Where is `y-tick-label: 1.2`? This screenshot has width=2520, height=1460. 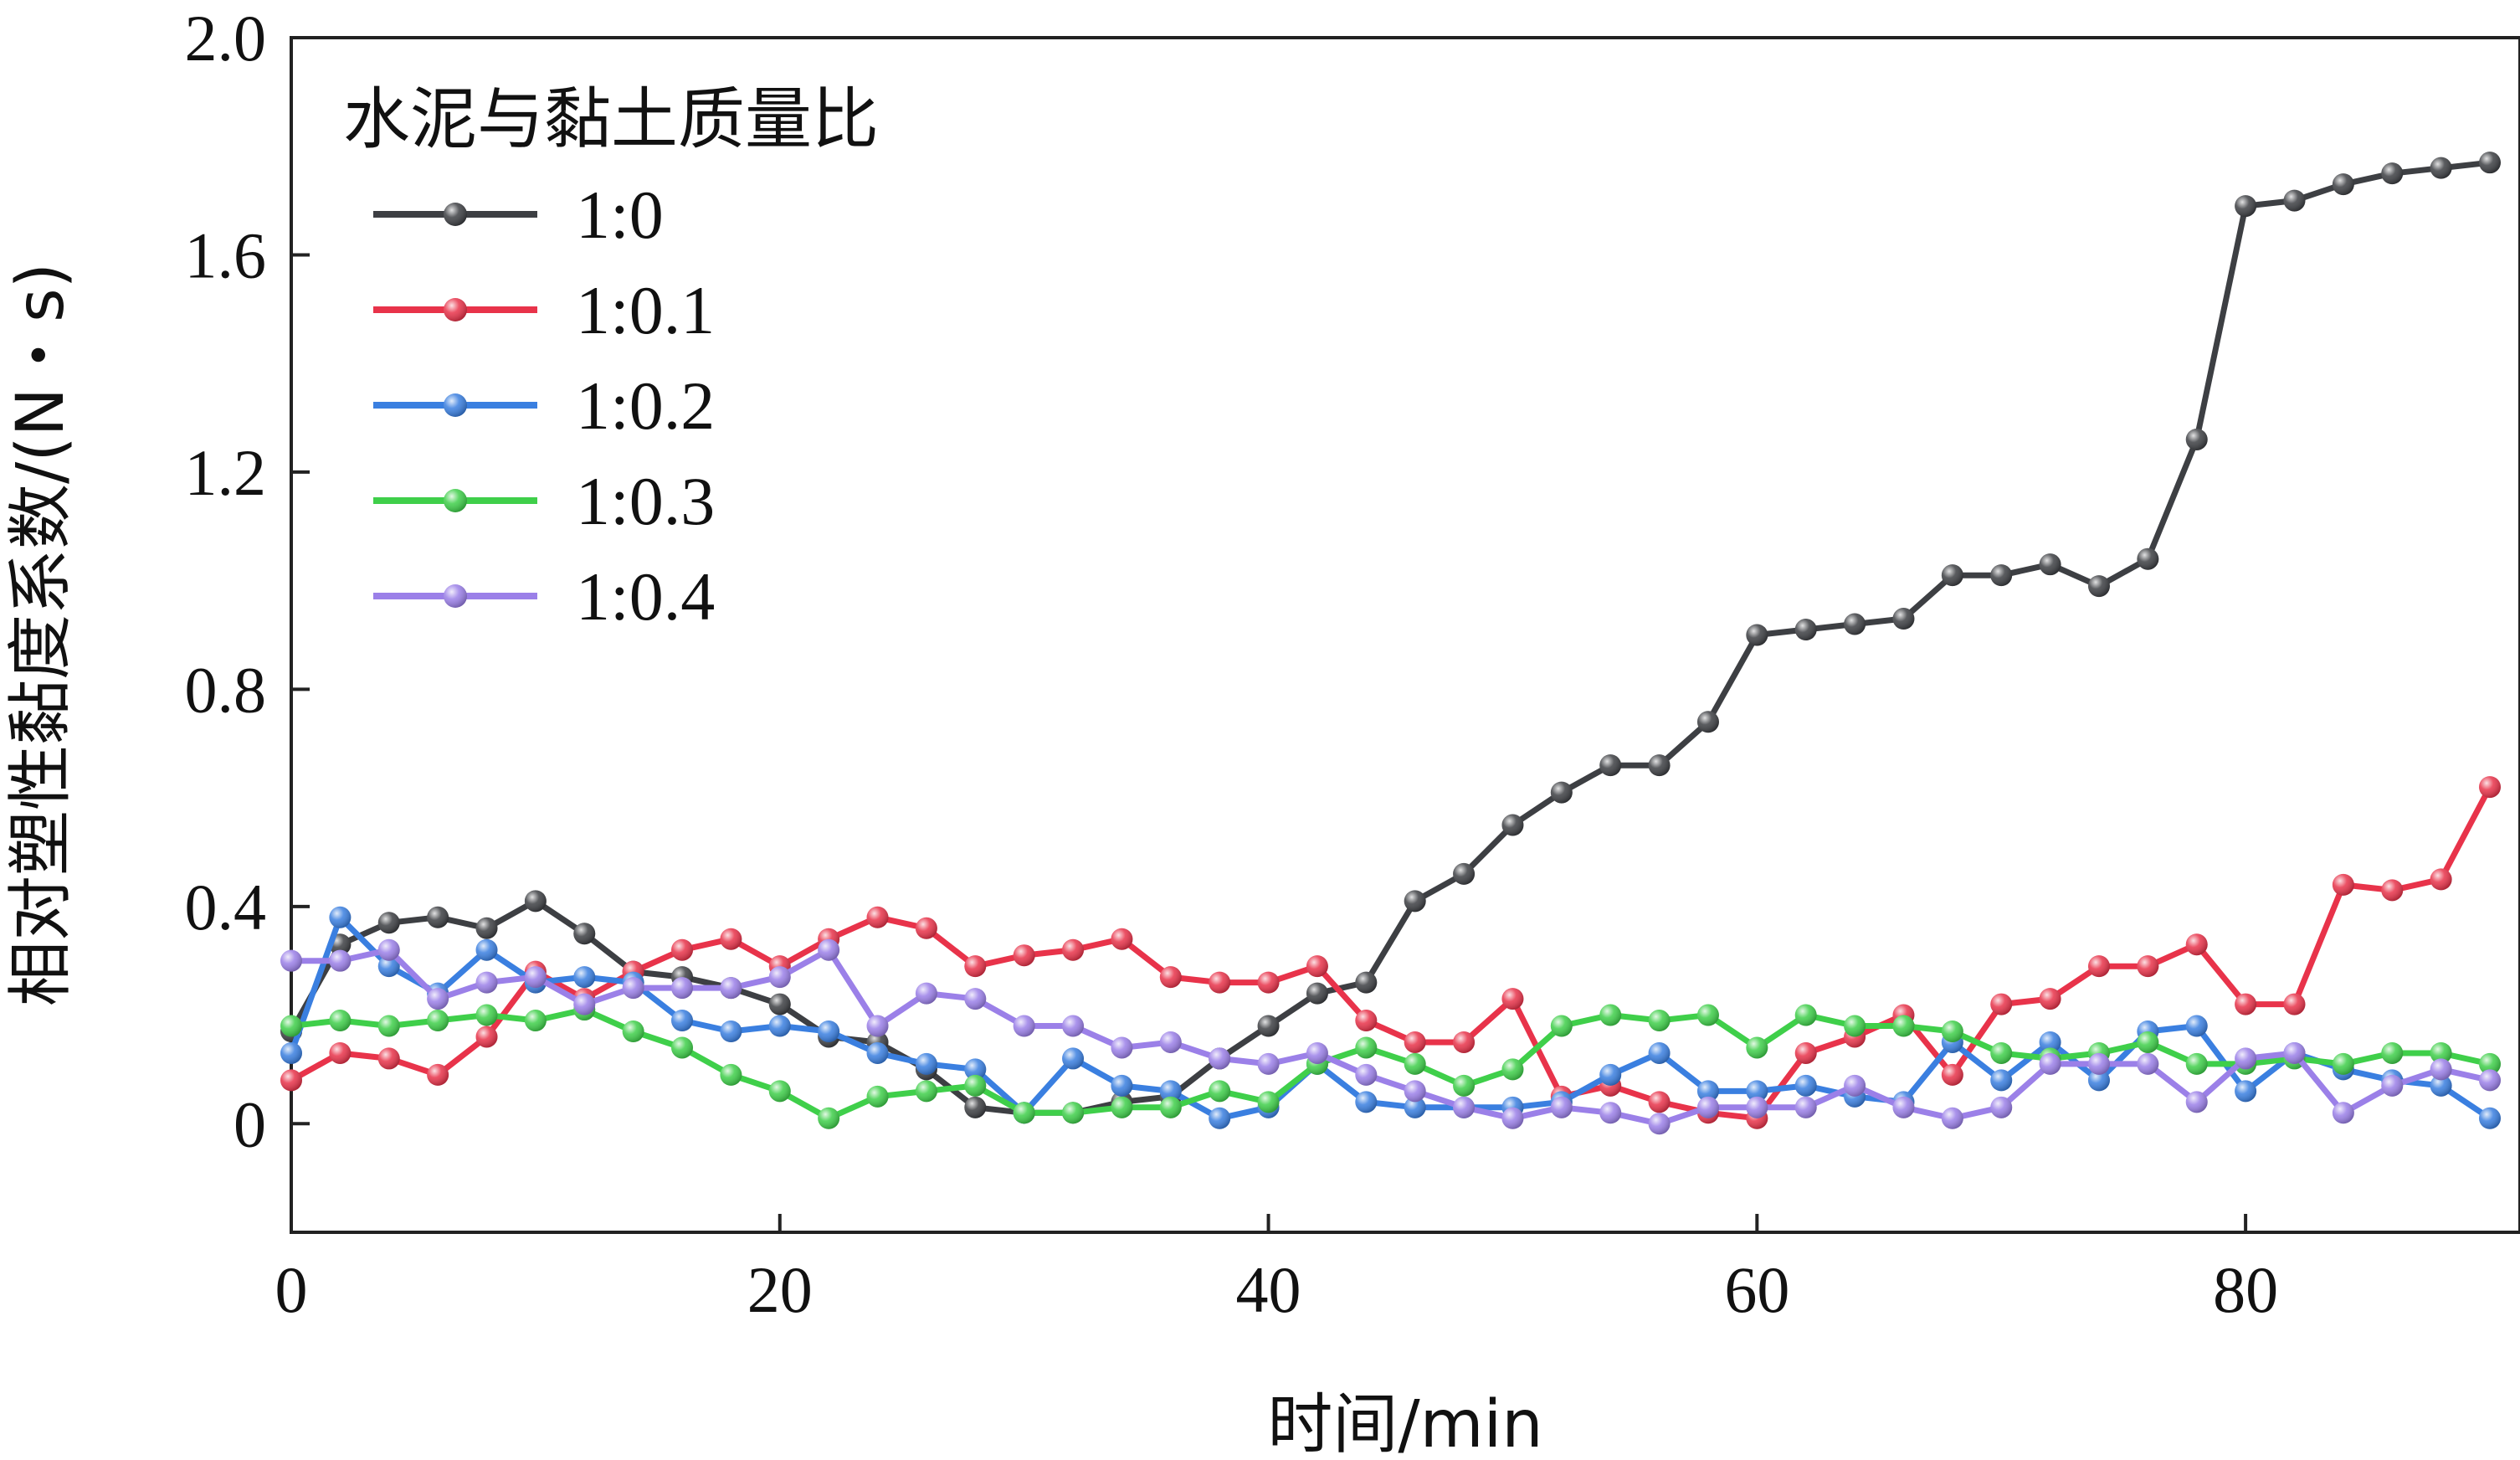 y-tick-label: 1.2 is located at coordinates (226, 473).